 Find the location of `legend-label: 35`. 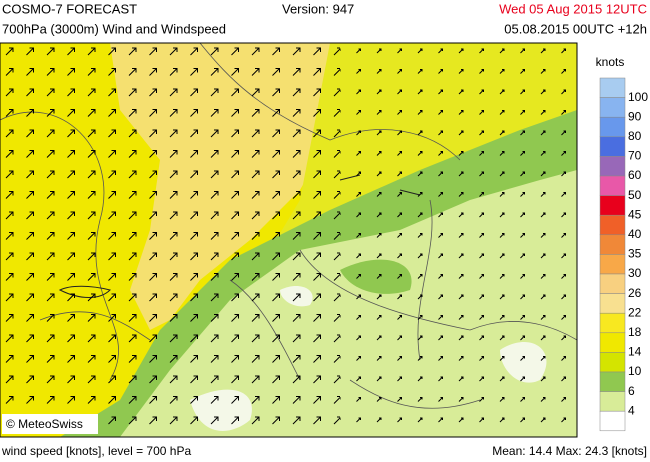

legend-label: 35 is located at coordinates (635, 254).